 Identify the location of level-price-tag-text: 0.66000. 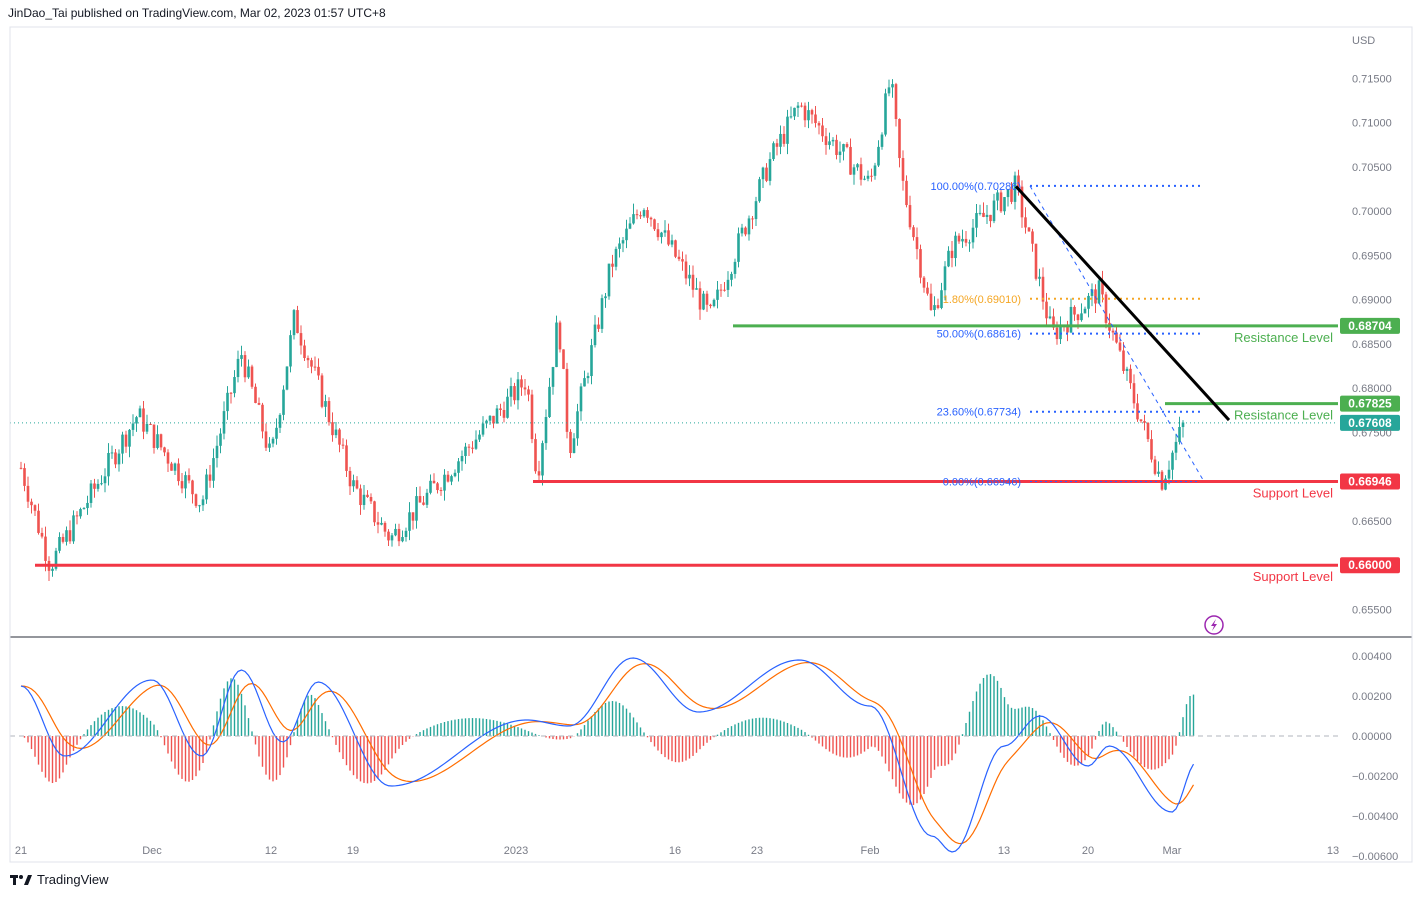
(1370, 565).